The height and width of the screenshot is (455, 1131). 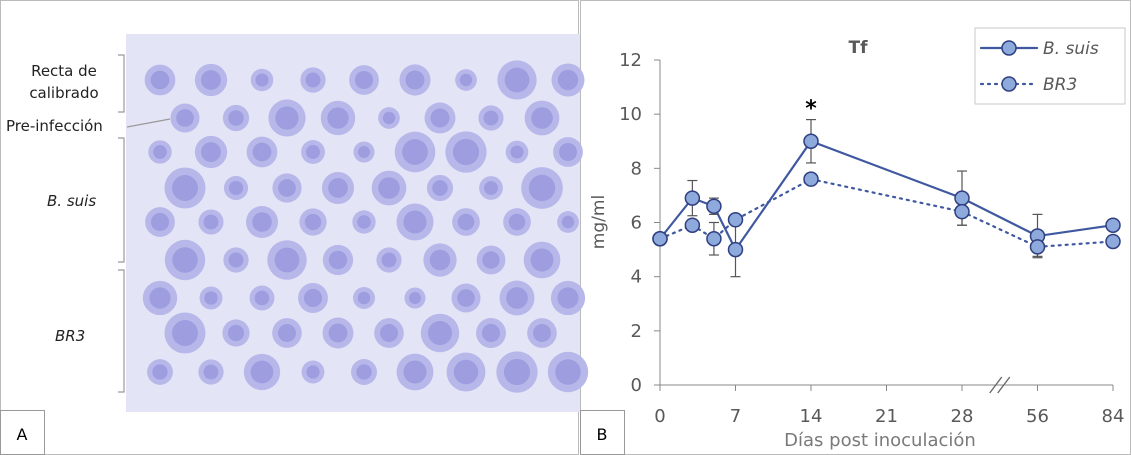 What do you see at coordinates (735, 416) in the screenshot?
I see `x-tick-label: 7` at bounding box center [735, 416].